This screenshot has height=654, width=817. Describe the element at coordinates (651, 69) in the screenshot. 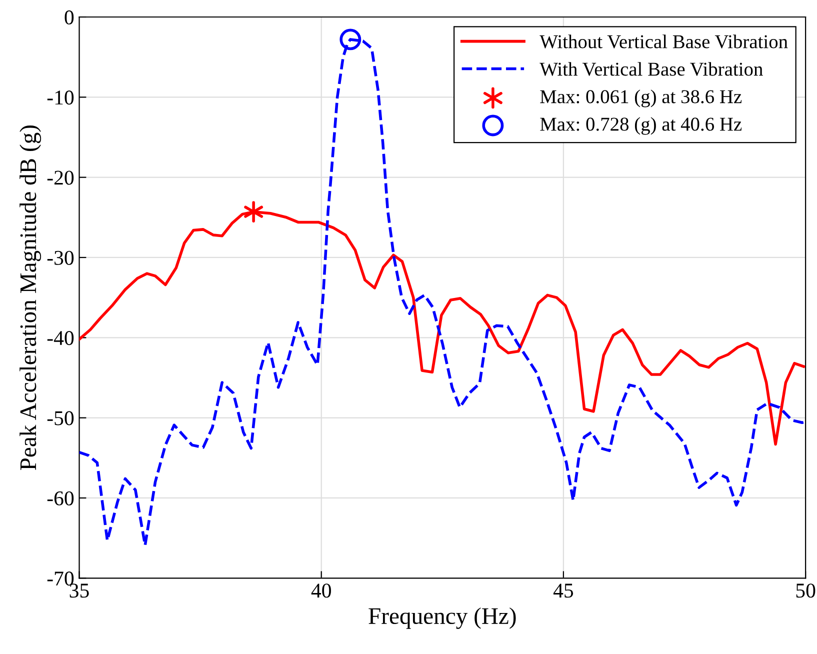

I see `legend-label: With Vertical Base Vibration` at that location.